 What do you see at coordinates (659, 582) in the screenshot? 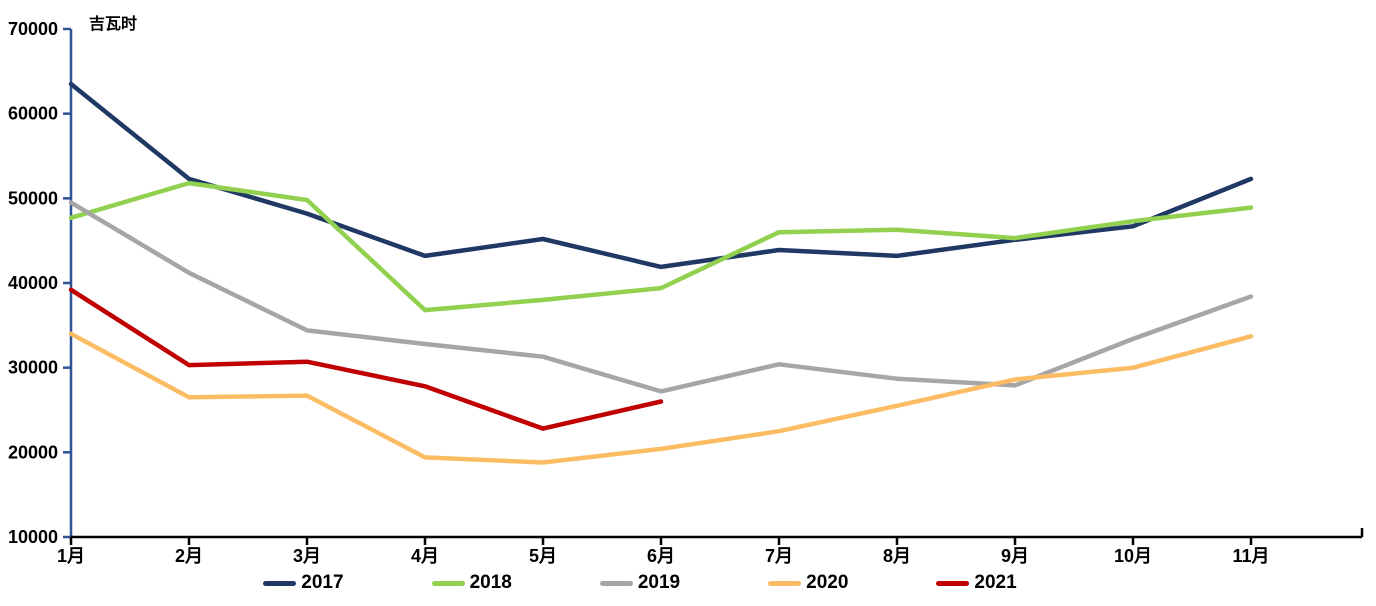
I see `legend-label-2019: 2019` at bounding box center [659, 582].